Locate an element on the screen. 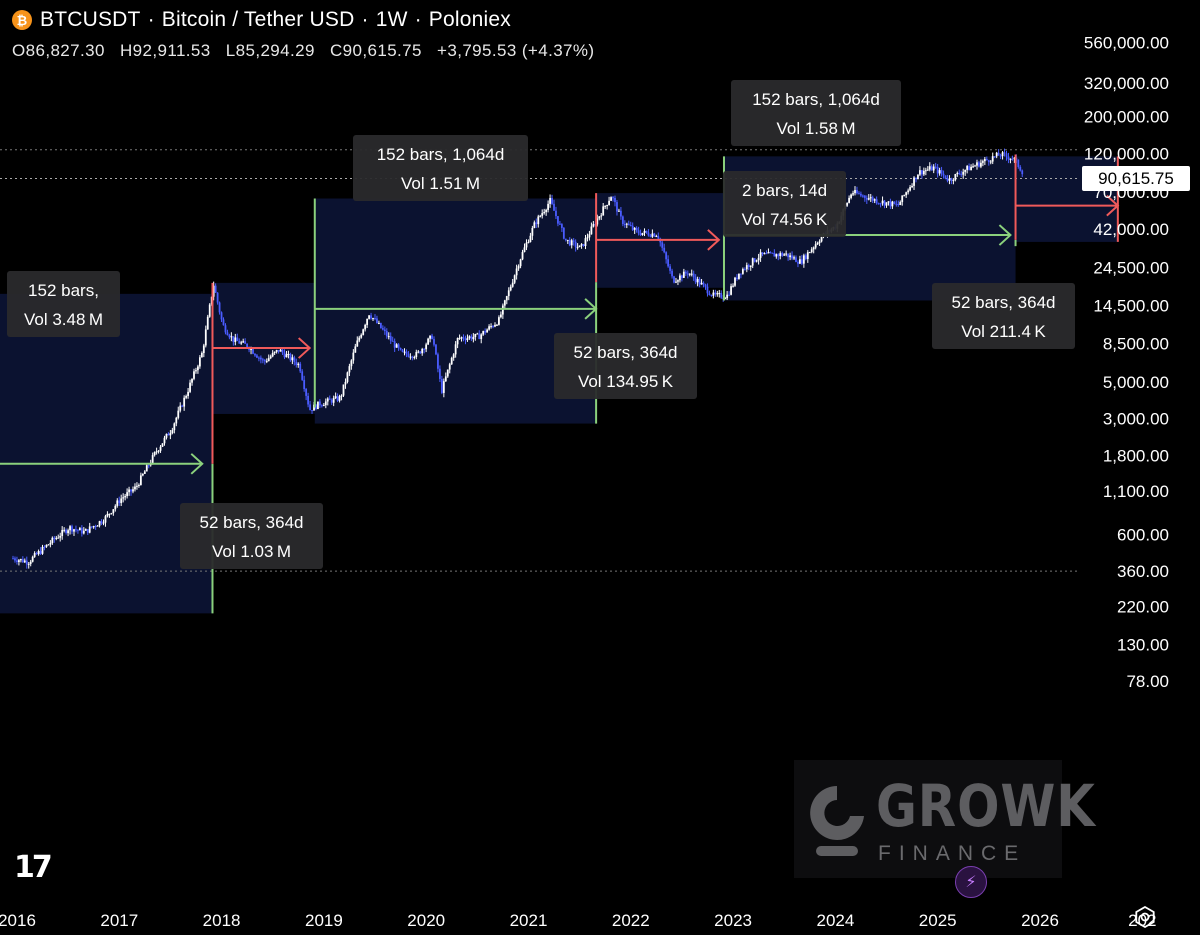 The height and width of the screenshot is (935, 1200). y-tick-label: 24,500.00 is located at coordinates (1131, 268).